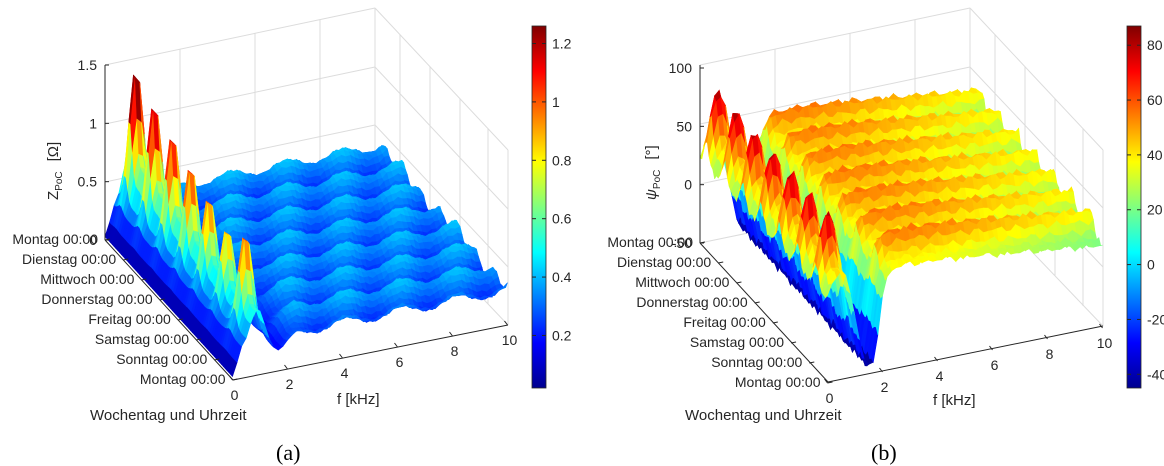 The height and width of the screenshot is (466, 1164). What do you see at coordinates (556, 102) in the screenshot?
I see `colorbar-tick-label: 1` at bounding box center [556, 102].